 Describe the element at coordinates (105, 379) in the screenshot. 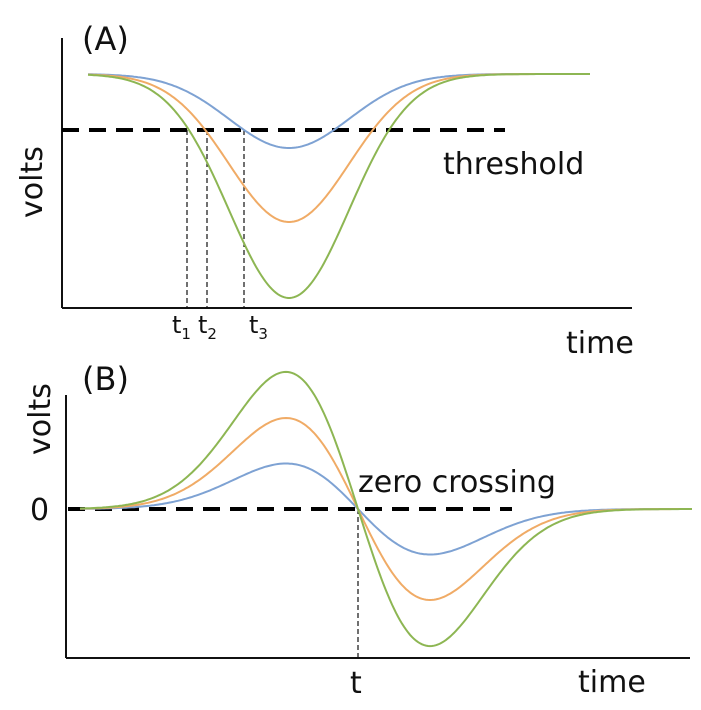

I see `panel-b-label: (B)` at that location.